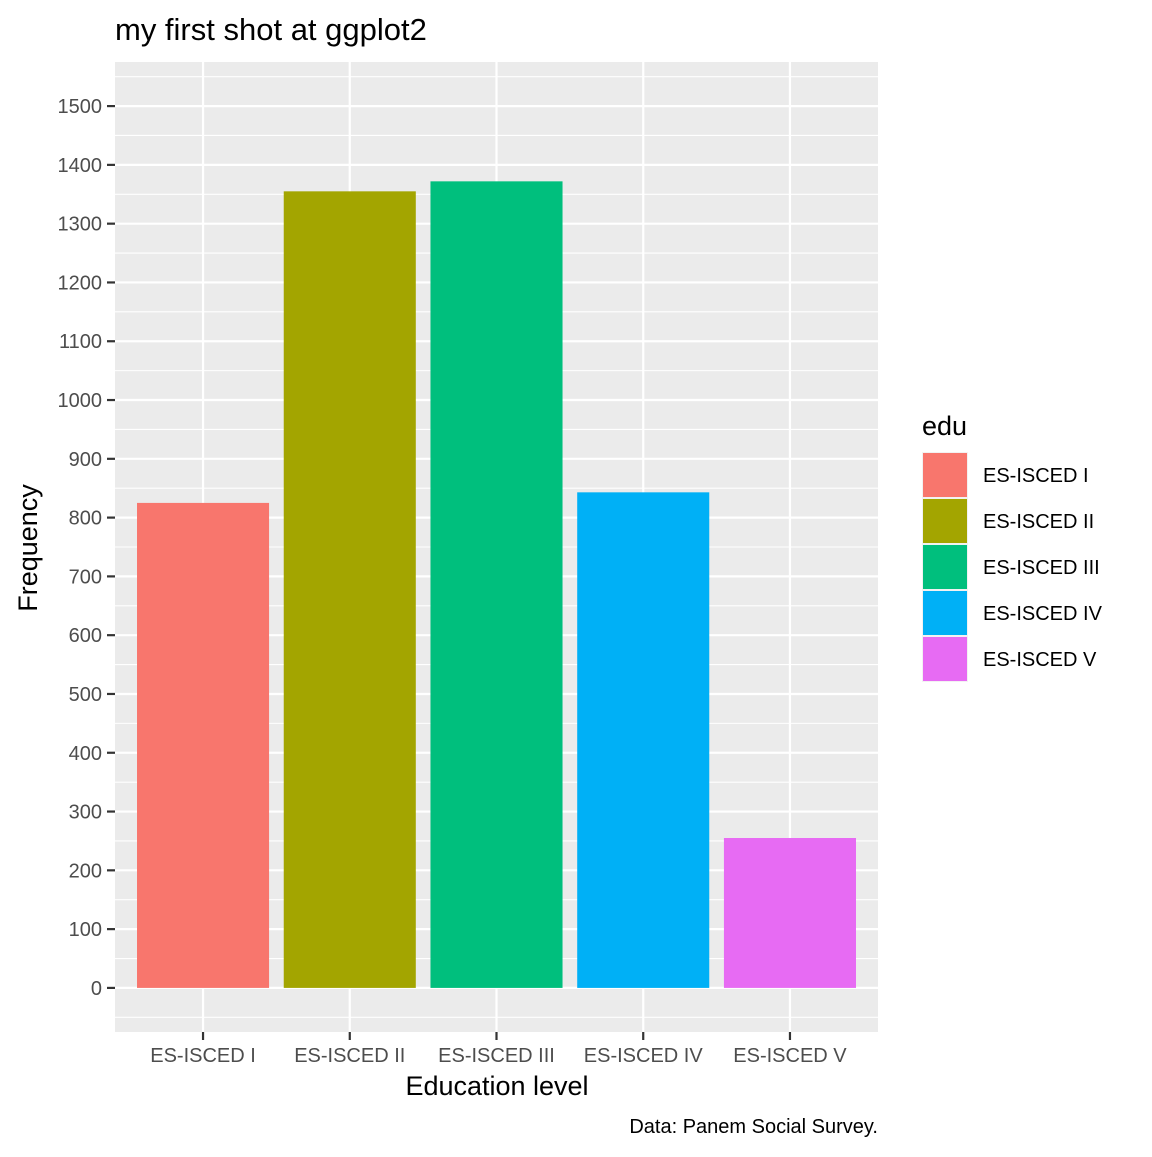 Image resolution: width=1152 pixels, height=1157 pixels. I want to click on legend-label: ES-ISCED II, so click(1038, 522).